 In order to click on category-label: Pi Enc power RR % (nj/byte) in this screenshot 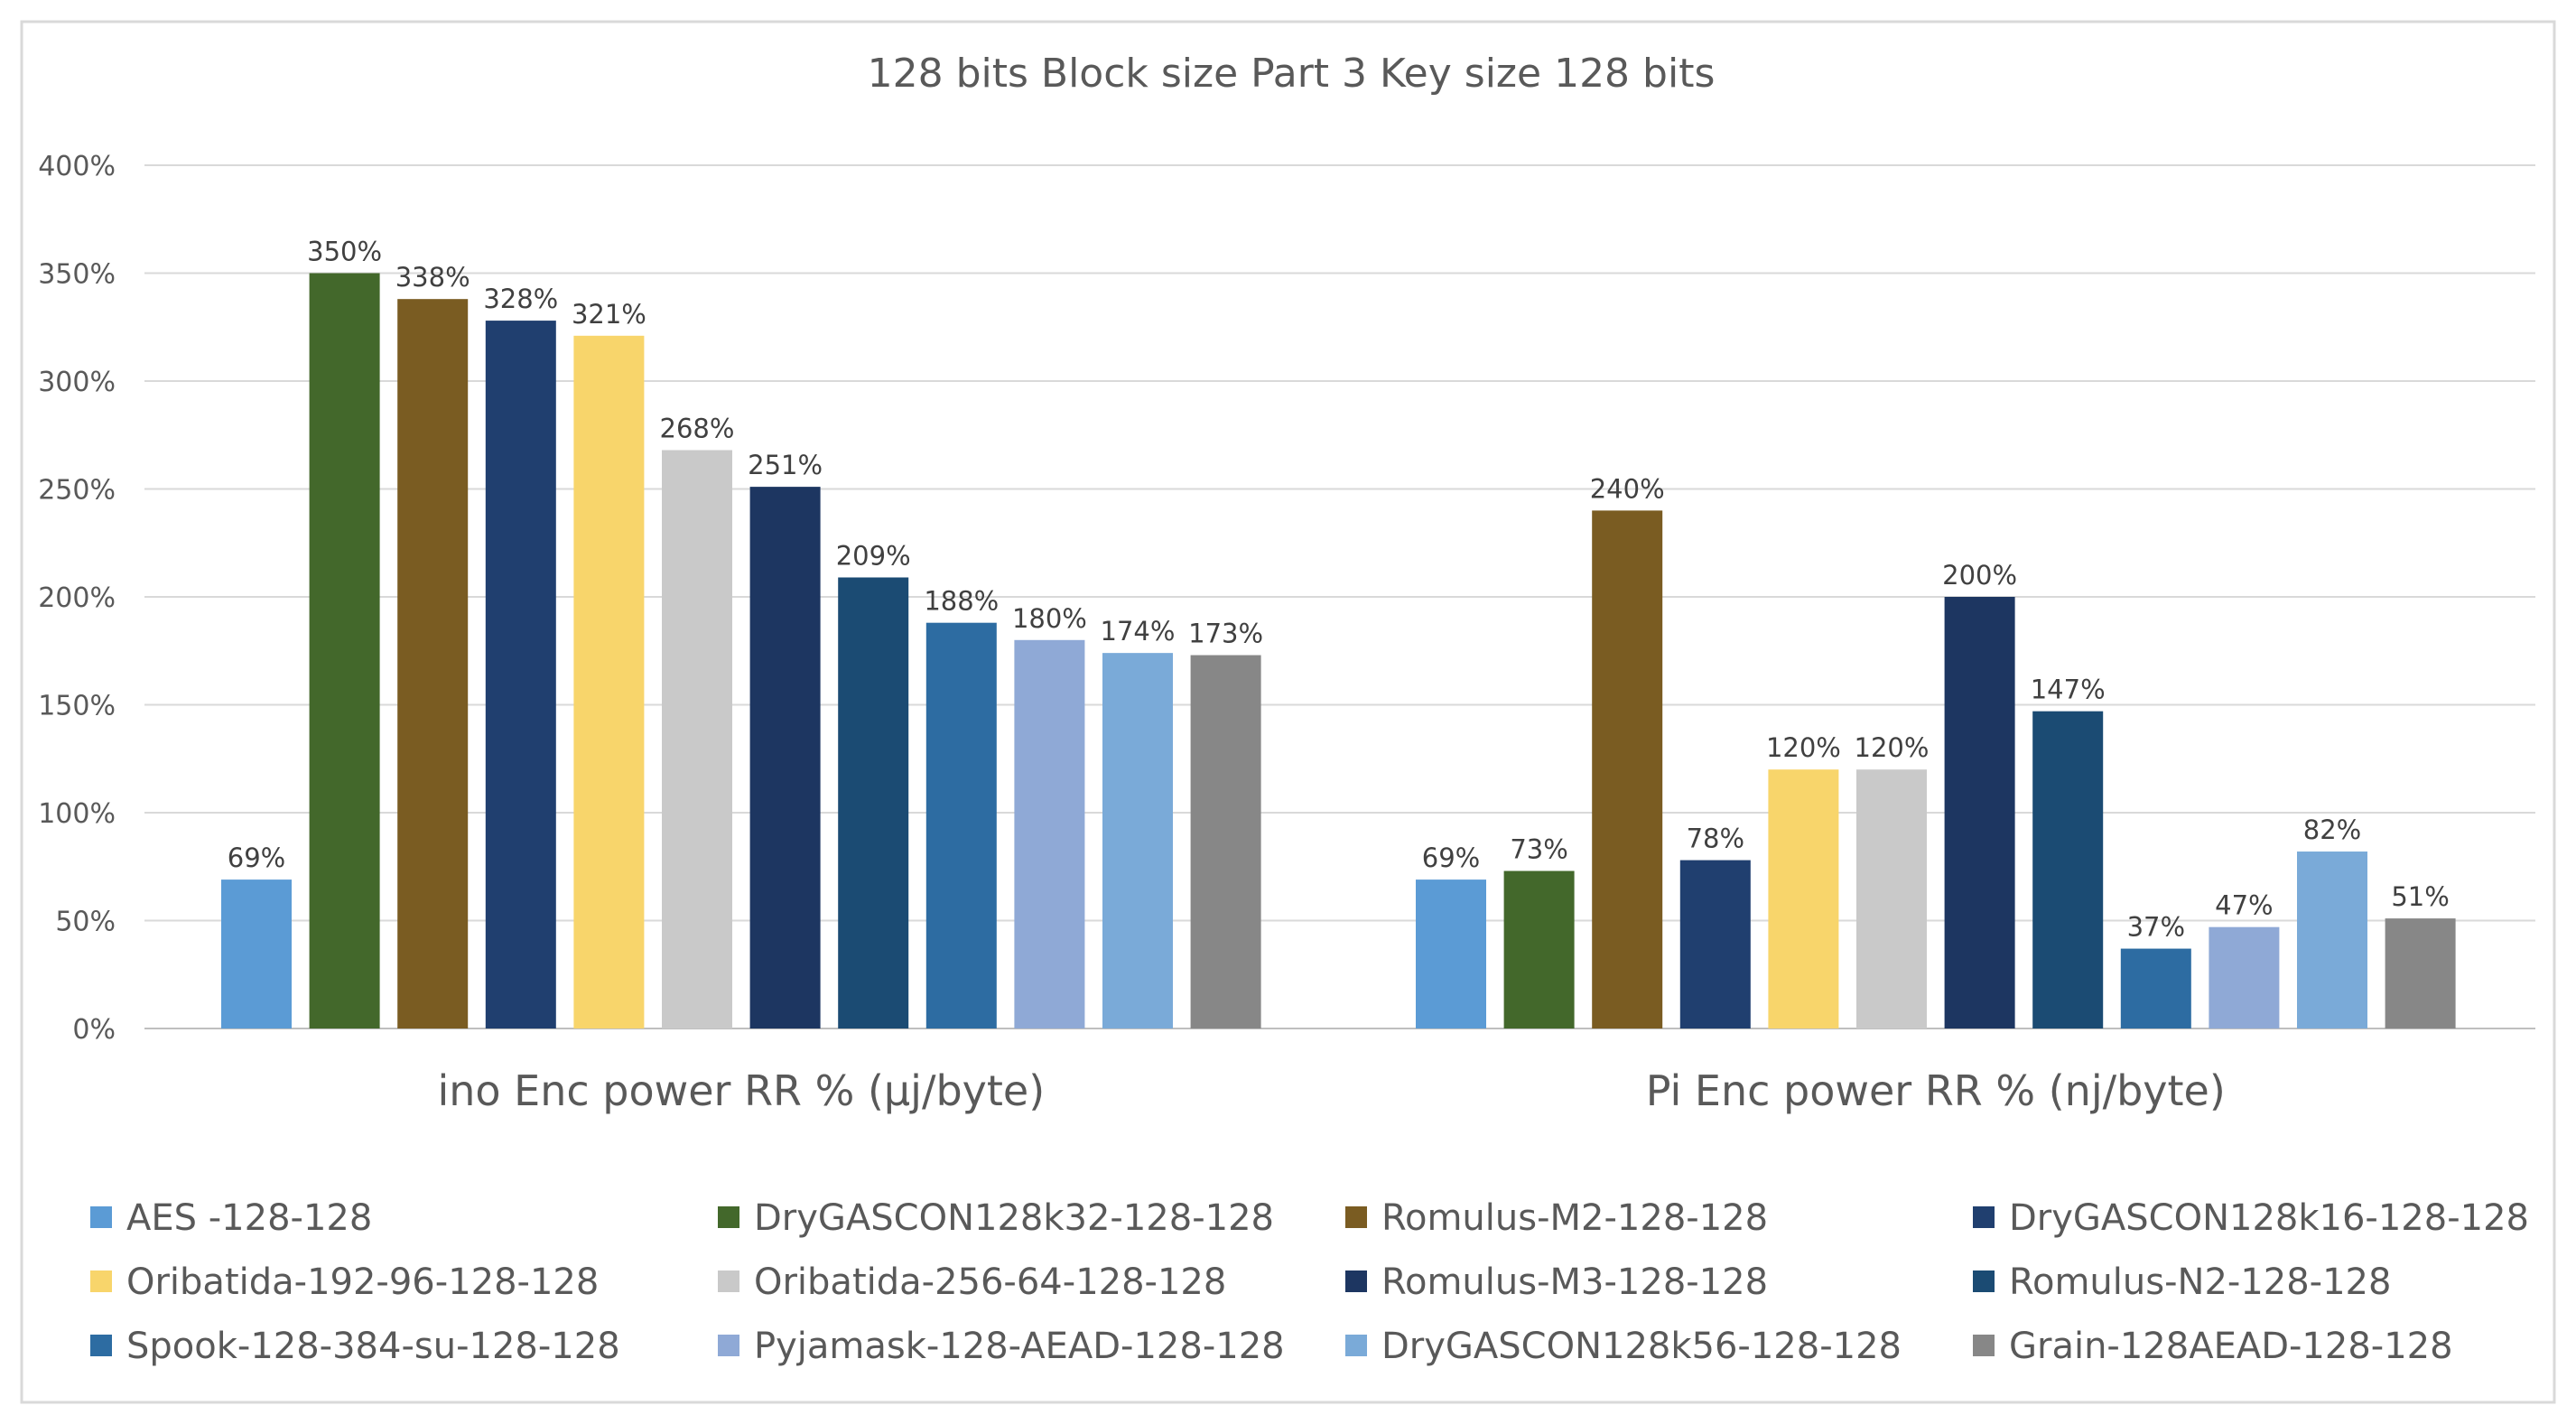, I will do `click(1936, 1090)`.